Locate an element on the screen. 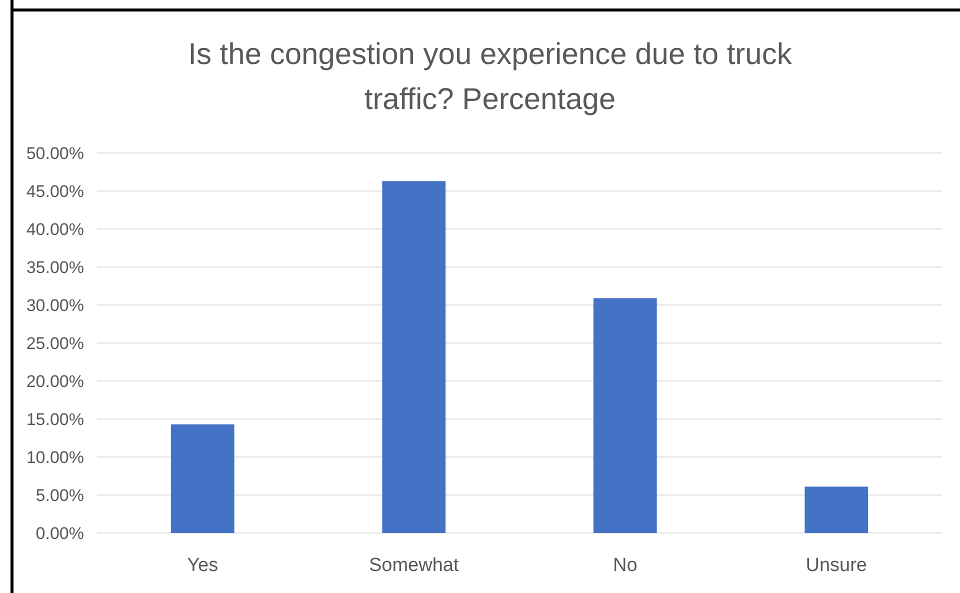 This screenshot has height=593, width=960. y-tick-label: 30.00% is located at coordinates (55, 305).